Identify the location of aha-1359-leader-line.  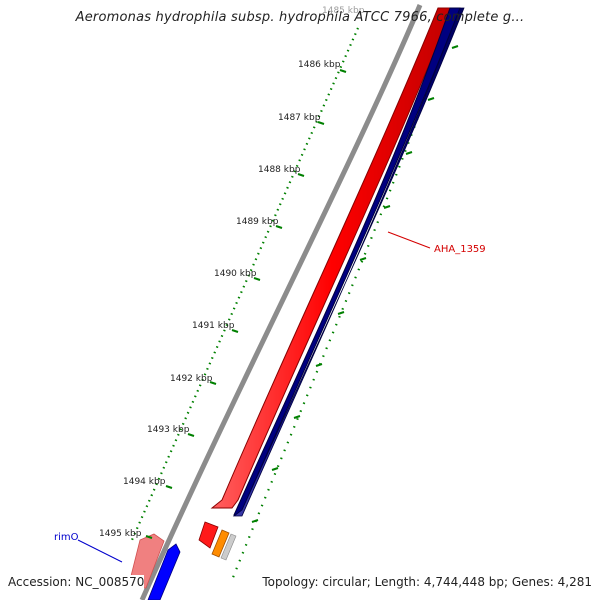
(409, 240).